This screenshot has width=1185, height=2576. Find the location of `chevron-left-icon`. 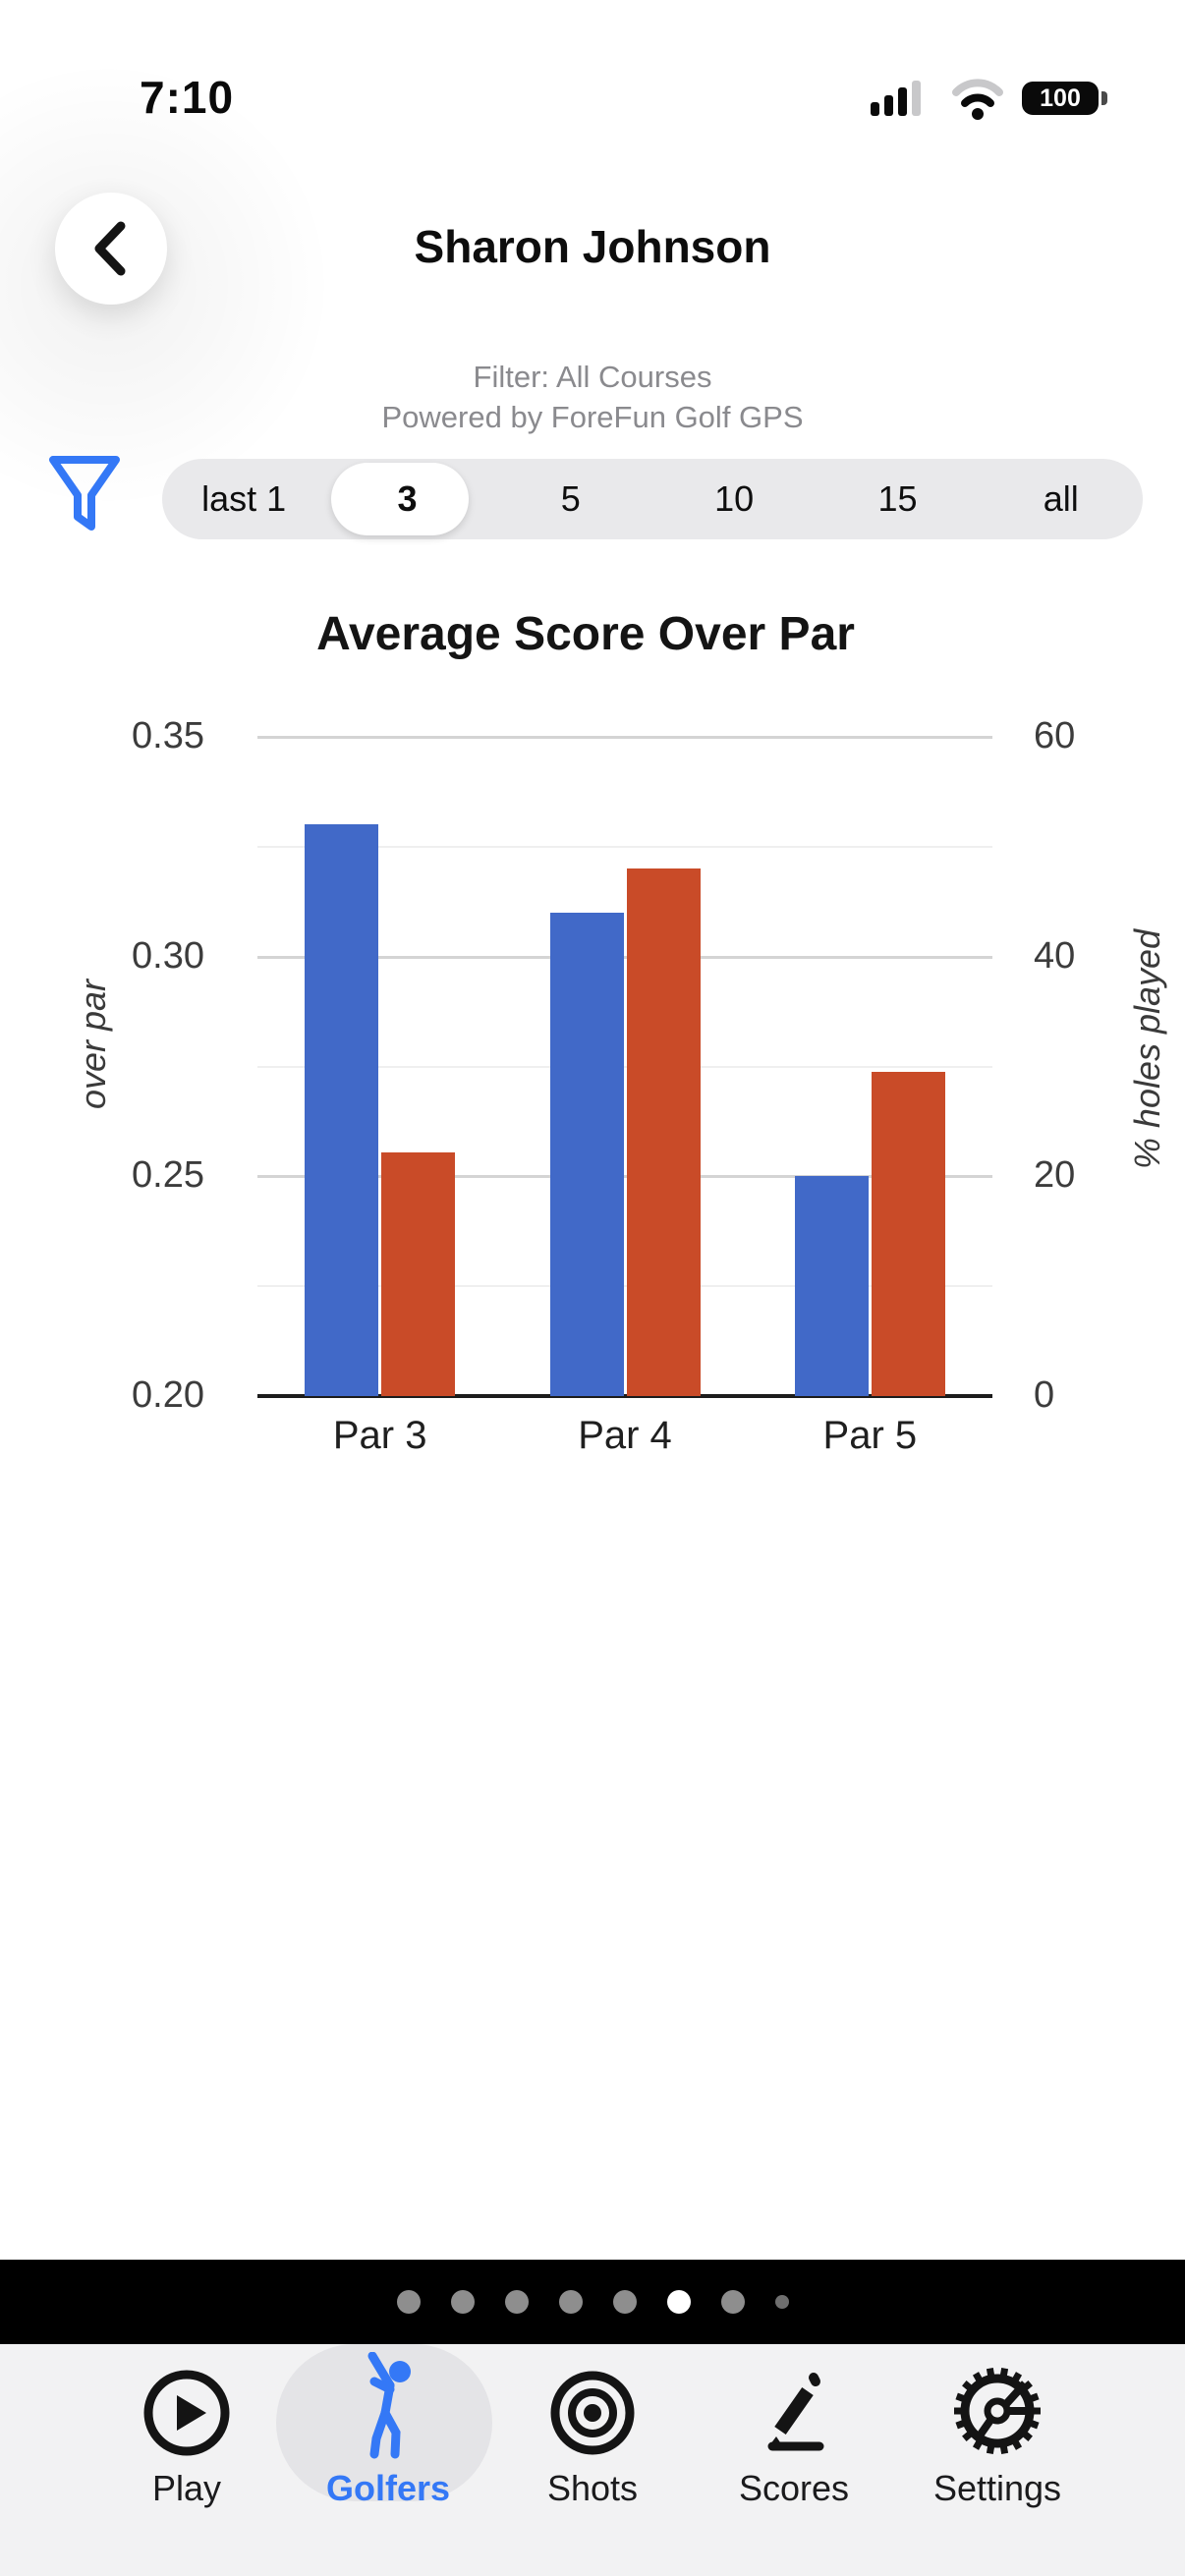

chevron-left-icon is located at coordinates (110, 248).